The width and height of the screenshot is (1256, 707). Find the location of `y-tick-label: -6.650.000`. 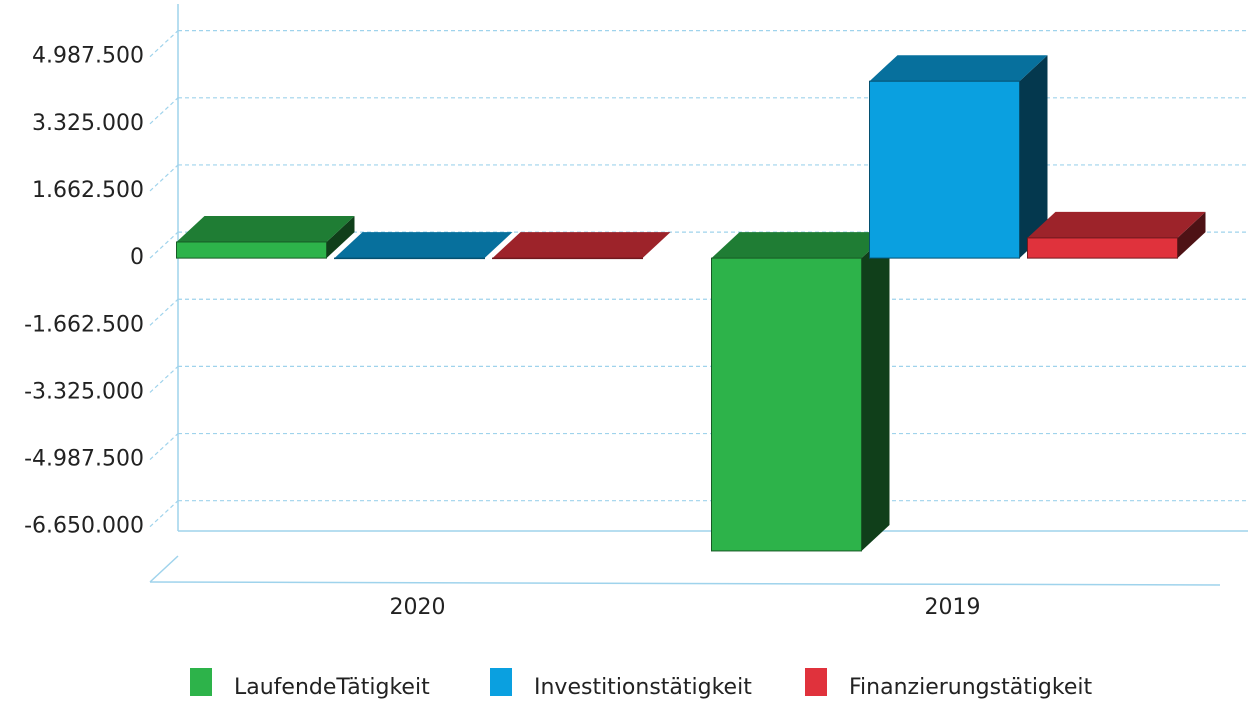

y-tick-label: -6.650.000 is located at coordinates (84, 526).